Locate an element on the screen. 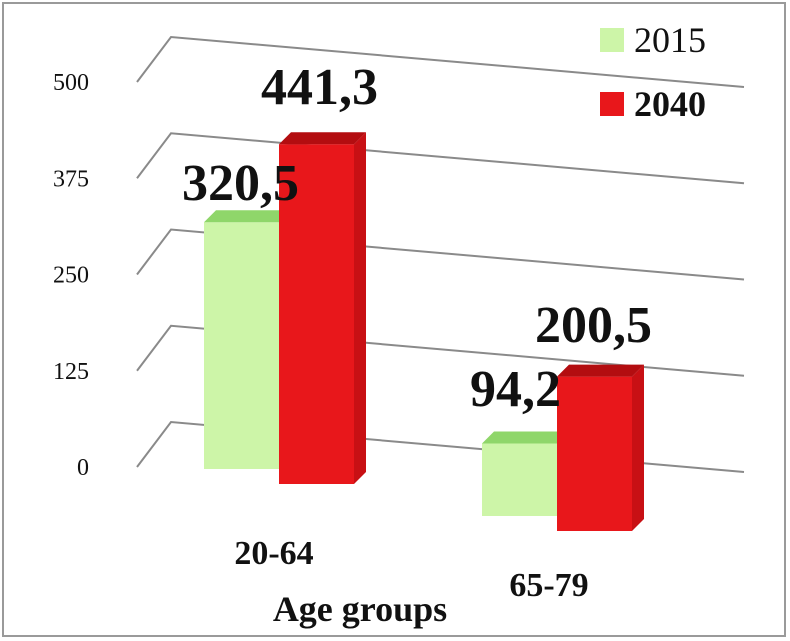  data-label-2015-65-79: 94,2 is located at coordinates (515, 389).